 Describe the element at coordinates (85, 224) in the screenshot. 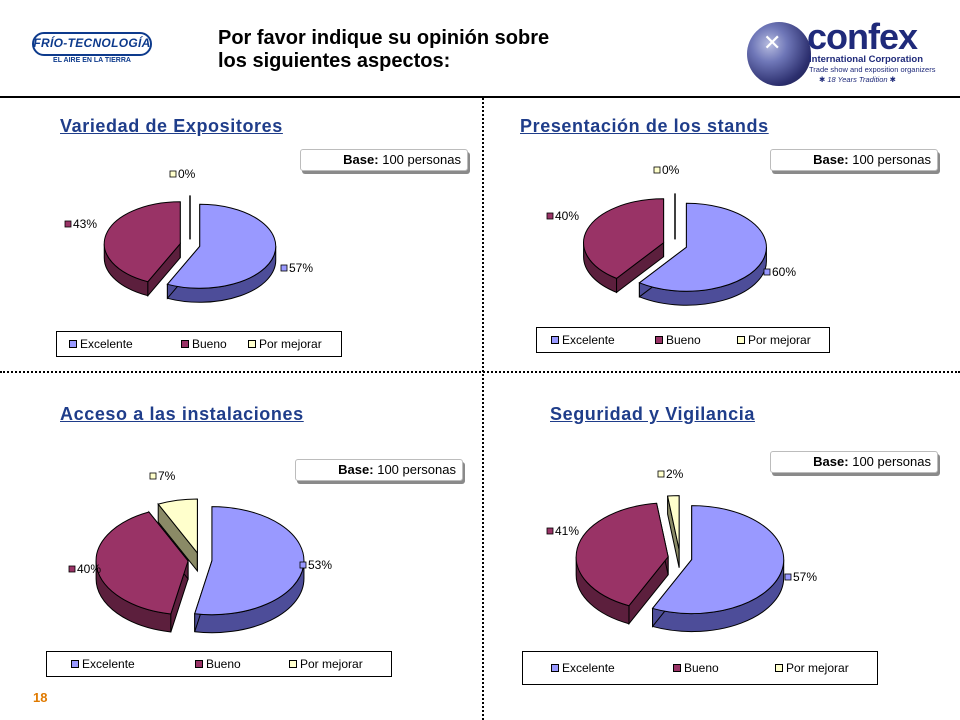

I see `label-bueno: 43%` at that location.